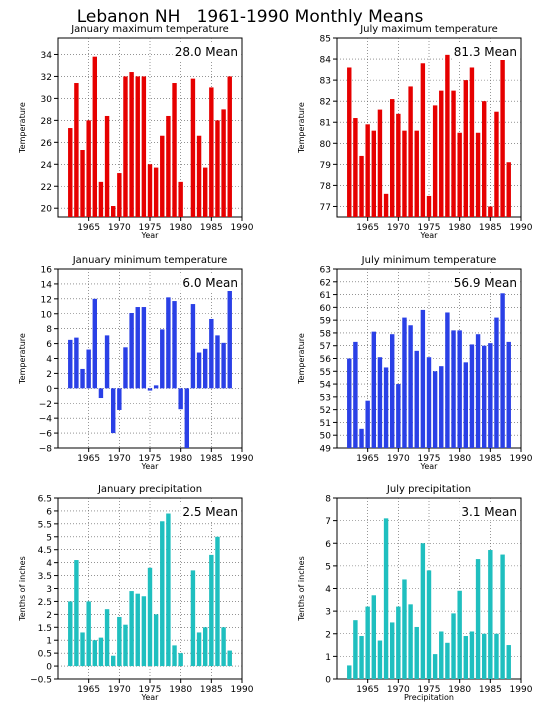 The image size is (543, 711). I want to click on bar-1979, so click(174, 656).